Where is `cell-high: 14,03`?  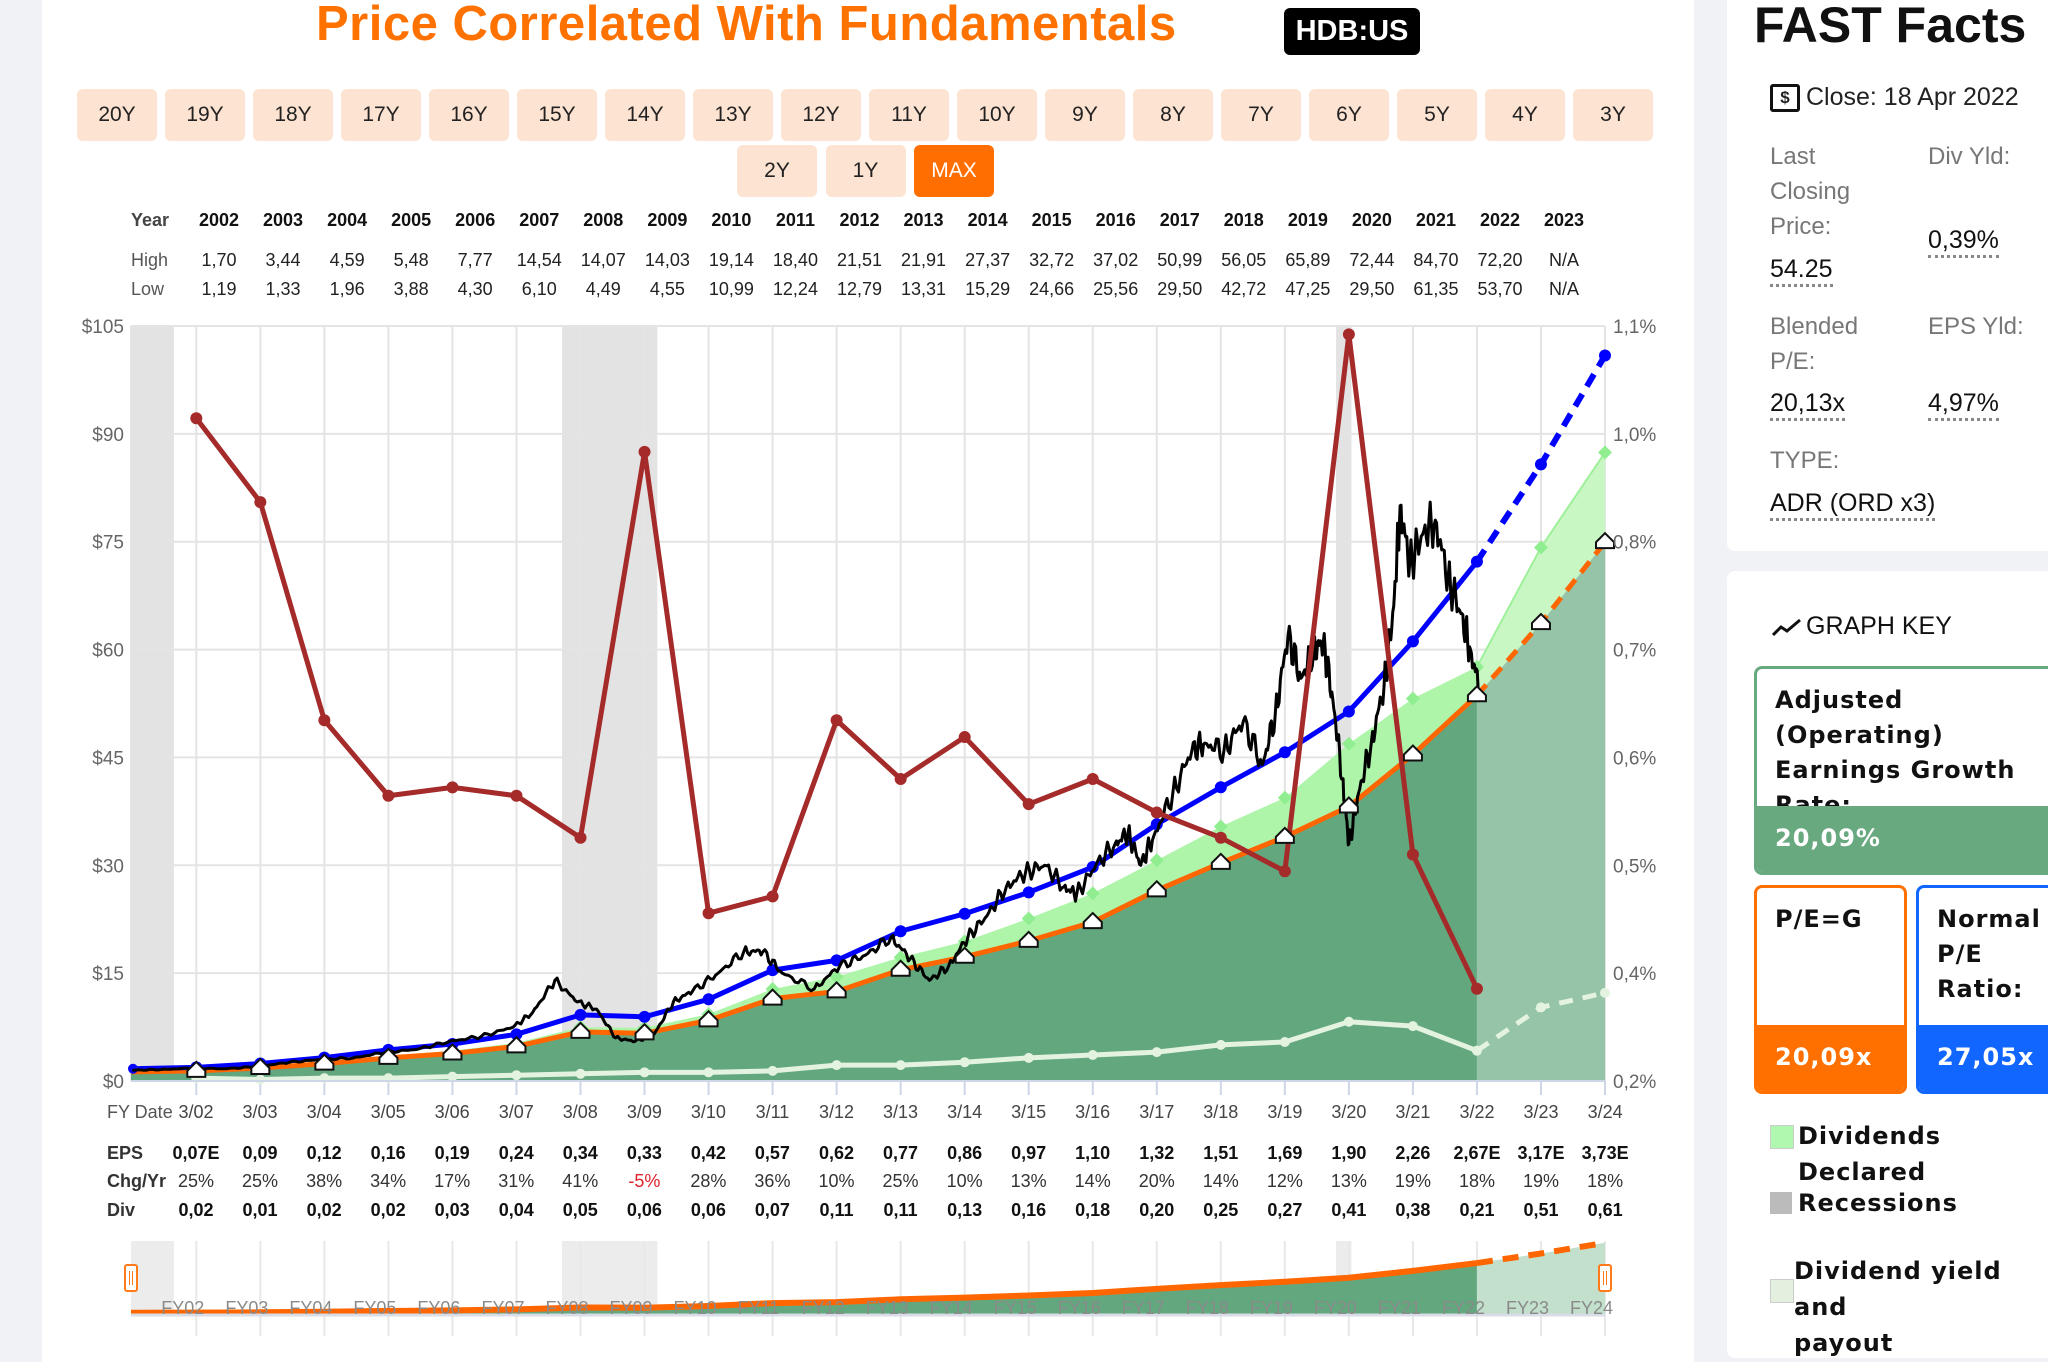 cell-high: 14,03 is located at coordinates (667, 260).